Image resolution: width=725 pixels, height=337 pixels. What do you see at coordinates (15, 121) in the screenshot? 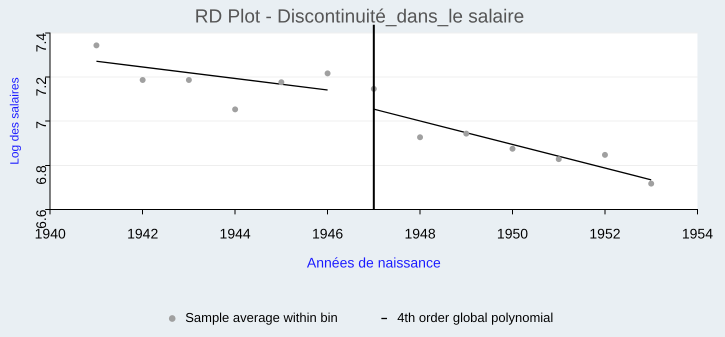
I see `y-axis-title: Log des salaires` at bounding box center [15, 121].